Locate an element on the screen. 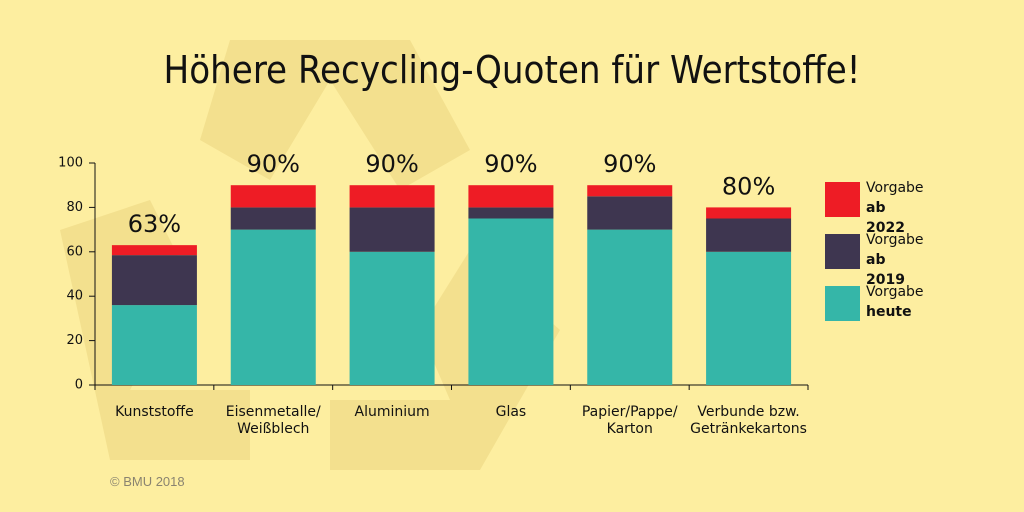 This screenshot has width=1024, height=512. total-label: 80% is located at coordinates (748, 186).